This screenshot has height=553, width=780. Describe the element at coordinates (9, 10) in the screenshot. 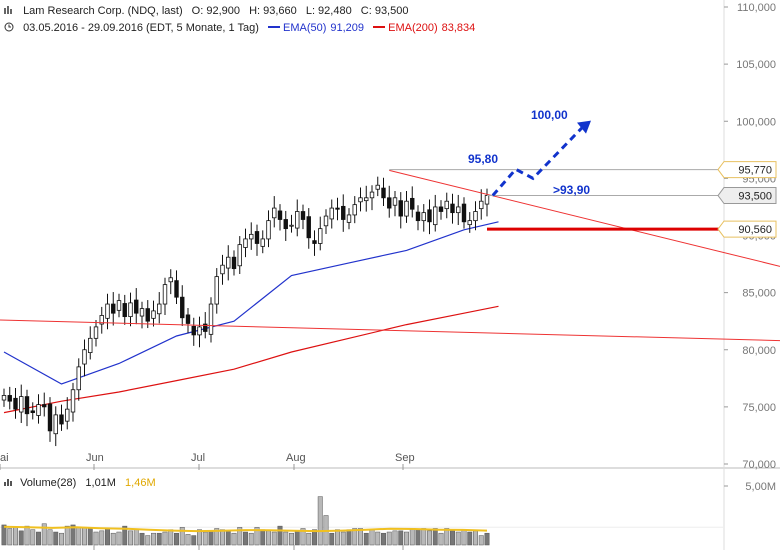

I see `chart-type-icon` at that location.